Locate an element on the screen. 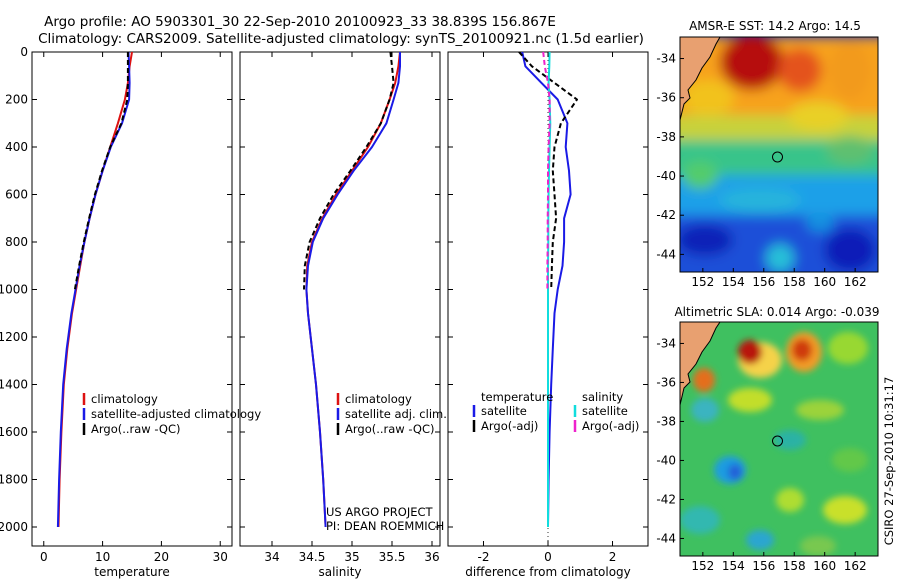  y-tick-label: 1000 is located at coordinates (14, 290).